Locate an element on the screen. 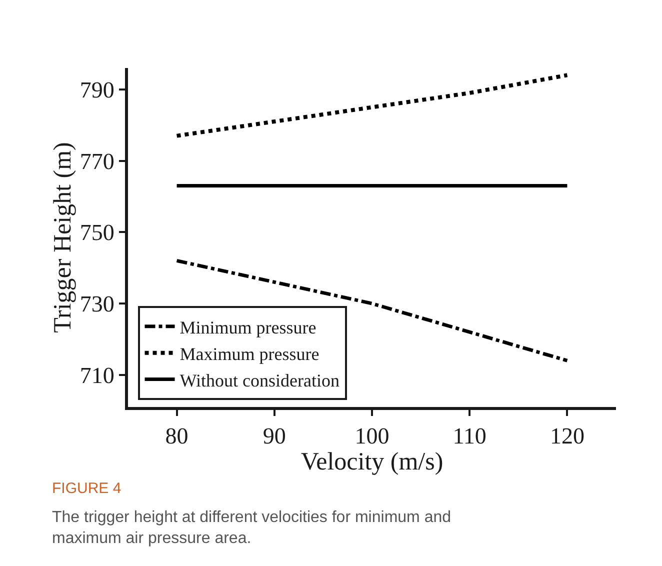  y-axis-title: Trigger Height (m) is located at coordinates (63, 237).